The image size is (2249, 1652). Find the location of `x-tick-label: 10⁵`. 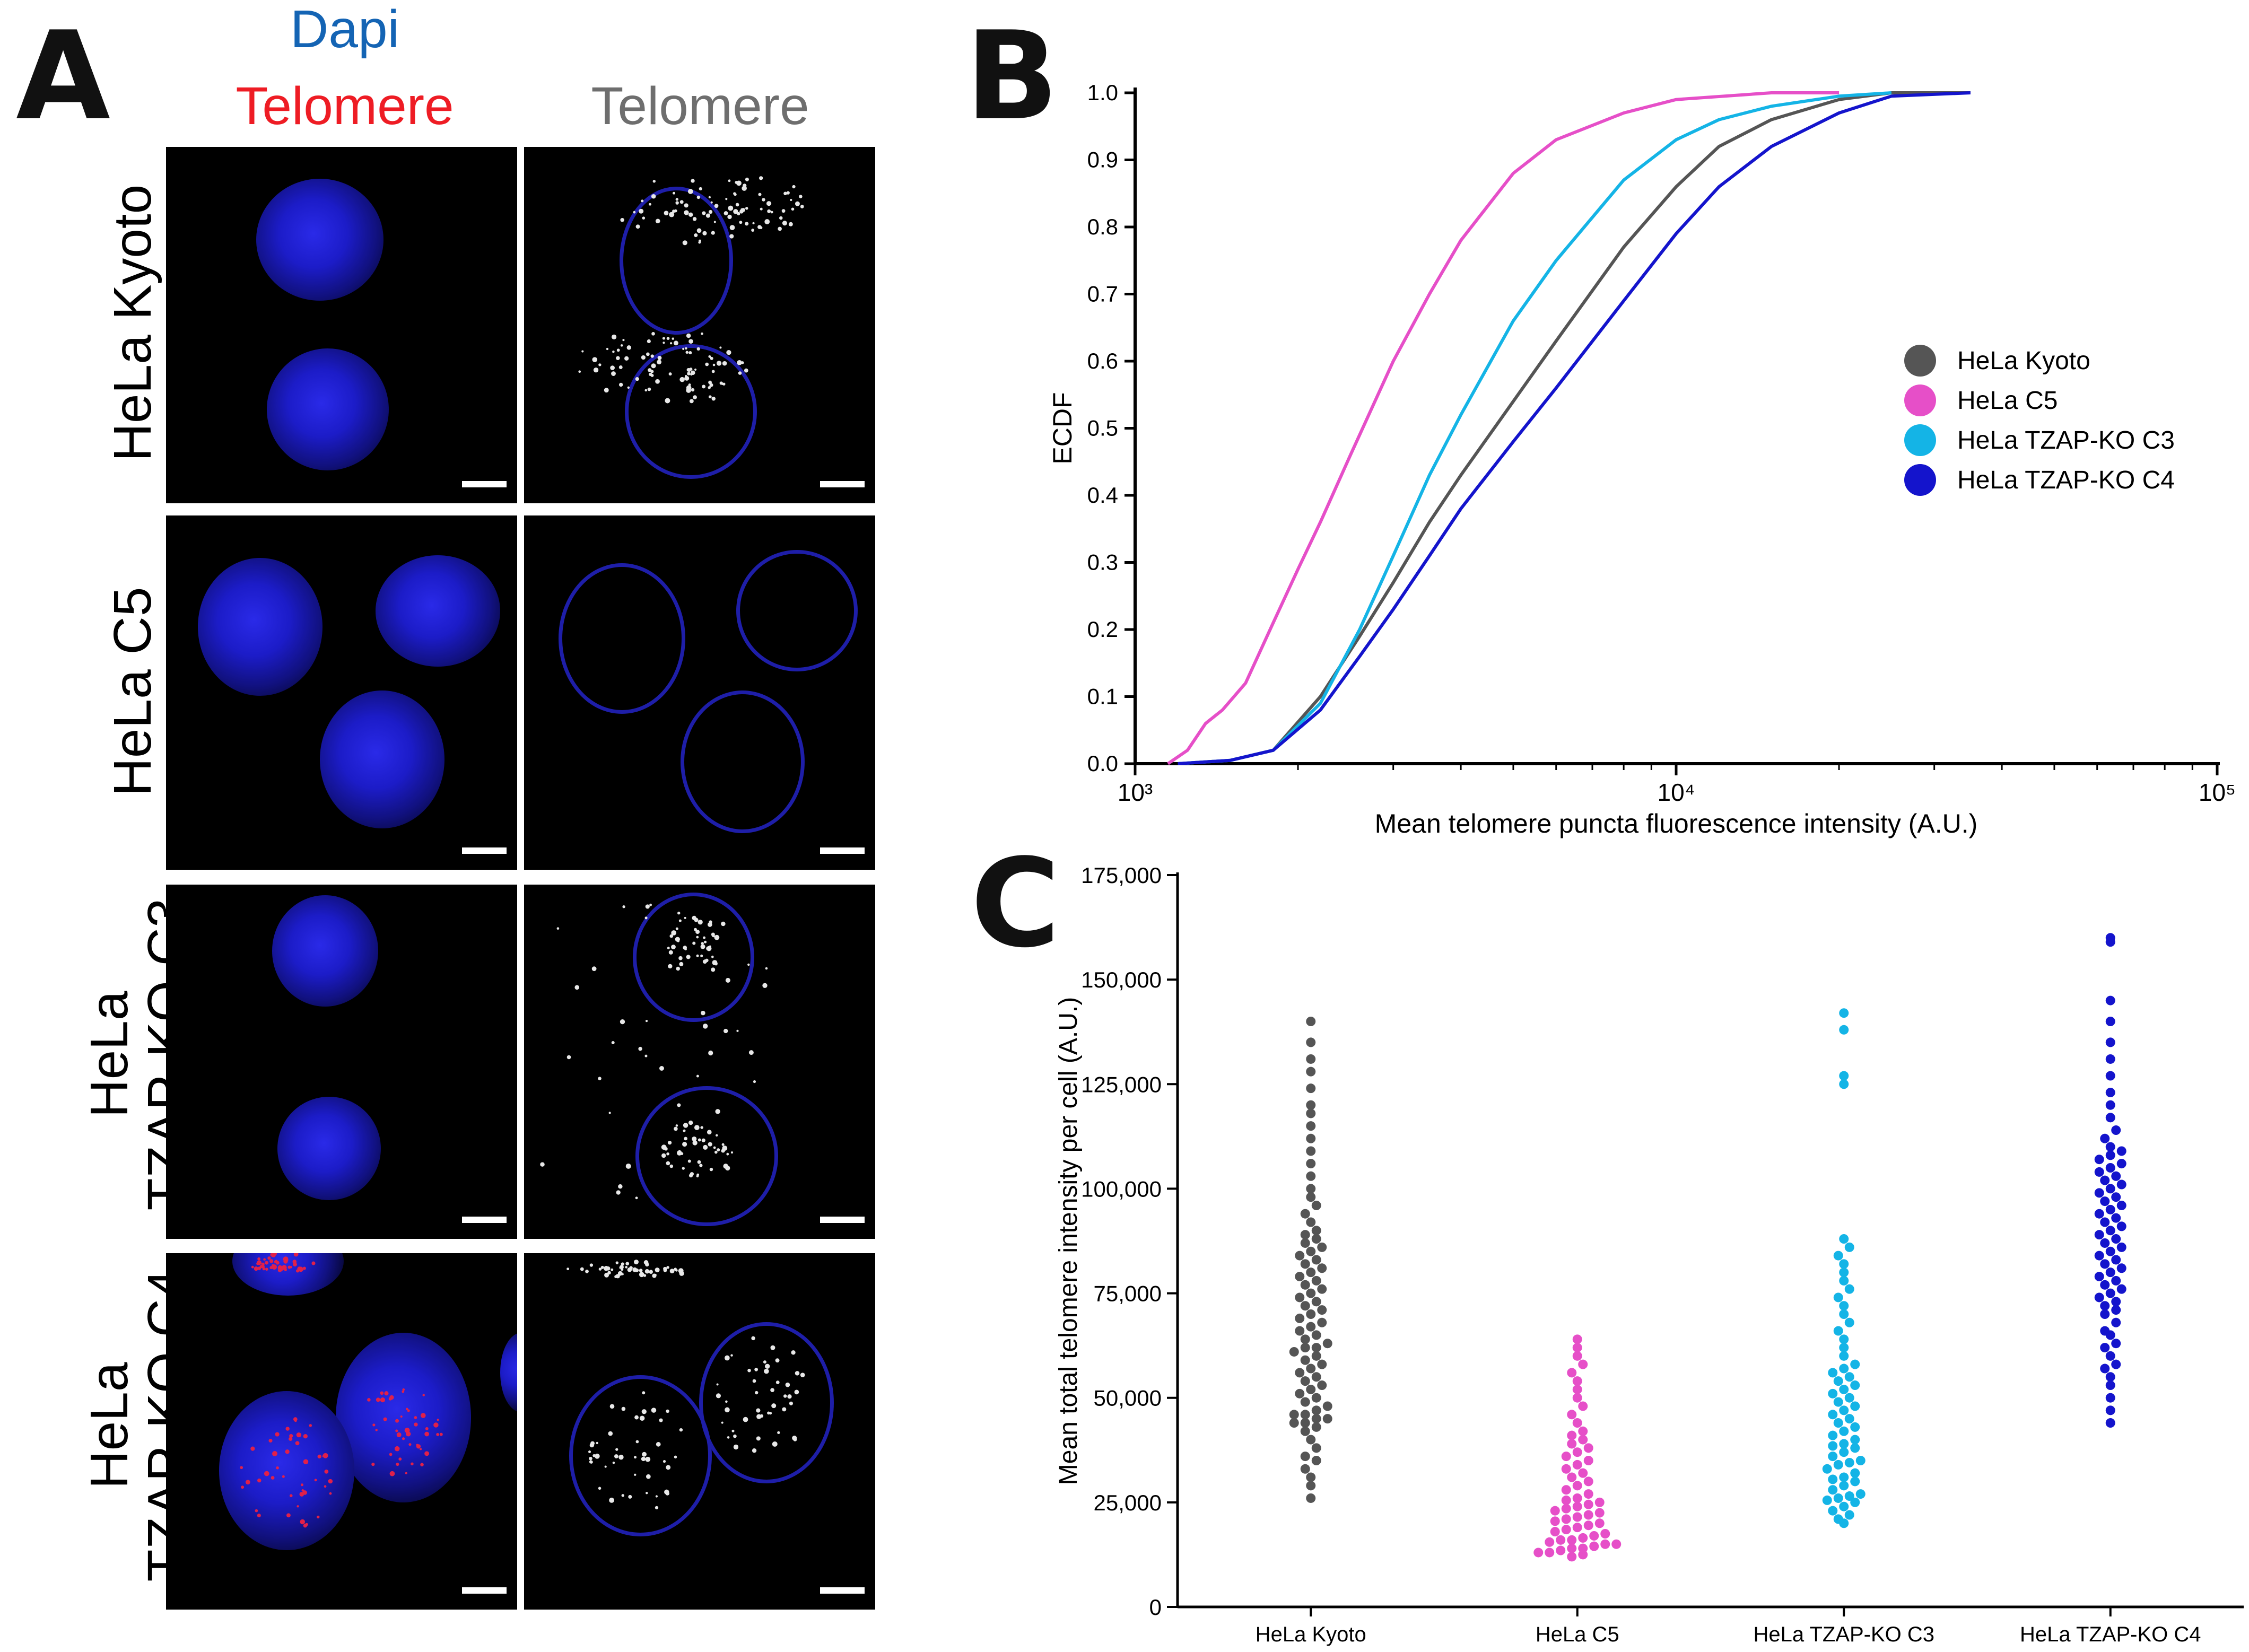

x-tick-label: 10⁵ is located at coordinates (2217, 793).